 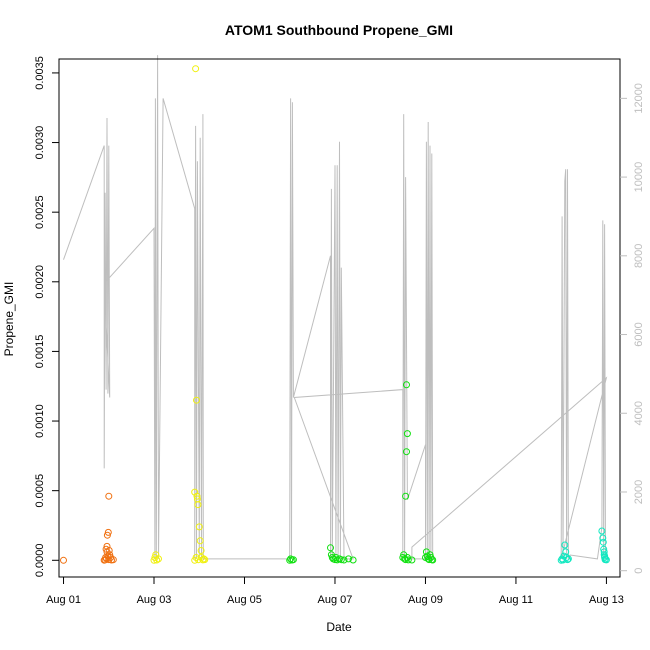 I want to click on y-tick-label: 0.0025, so click(x=40, y=212).